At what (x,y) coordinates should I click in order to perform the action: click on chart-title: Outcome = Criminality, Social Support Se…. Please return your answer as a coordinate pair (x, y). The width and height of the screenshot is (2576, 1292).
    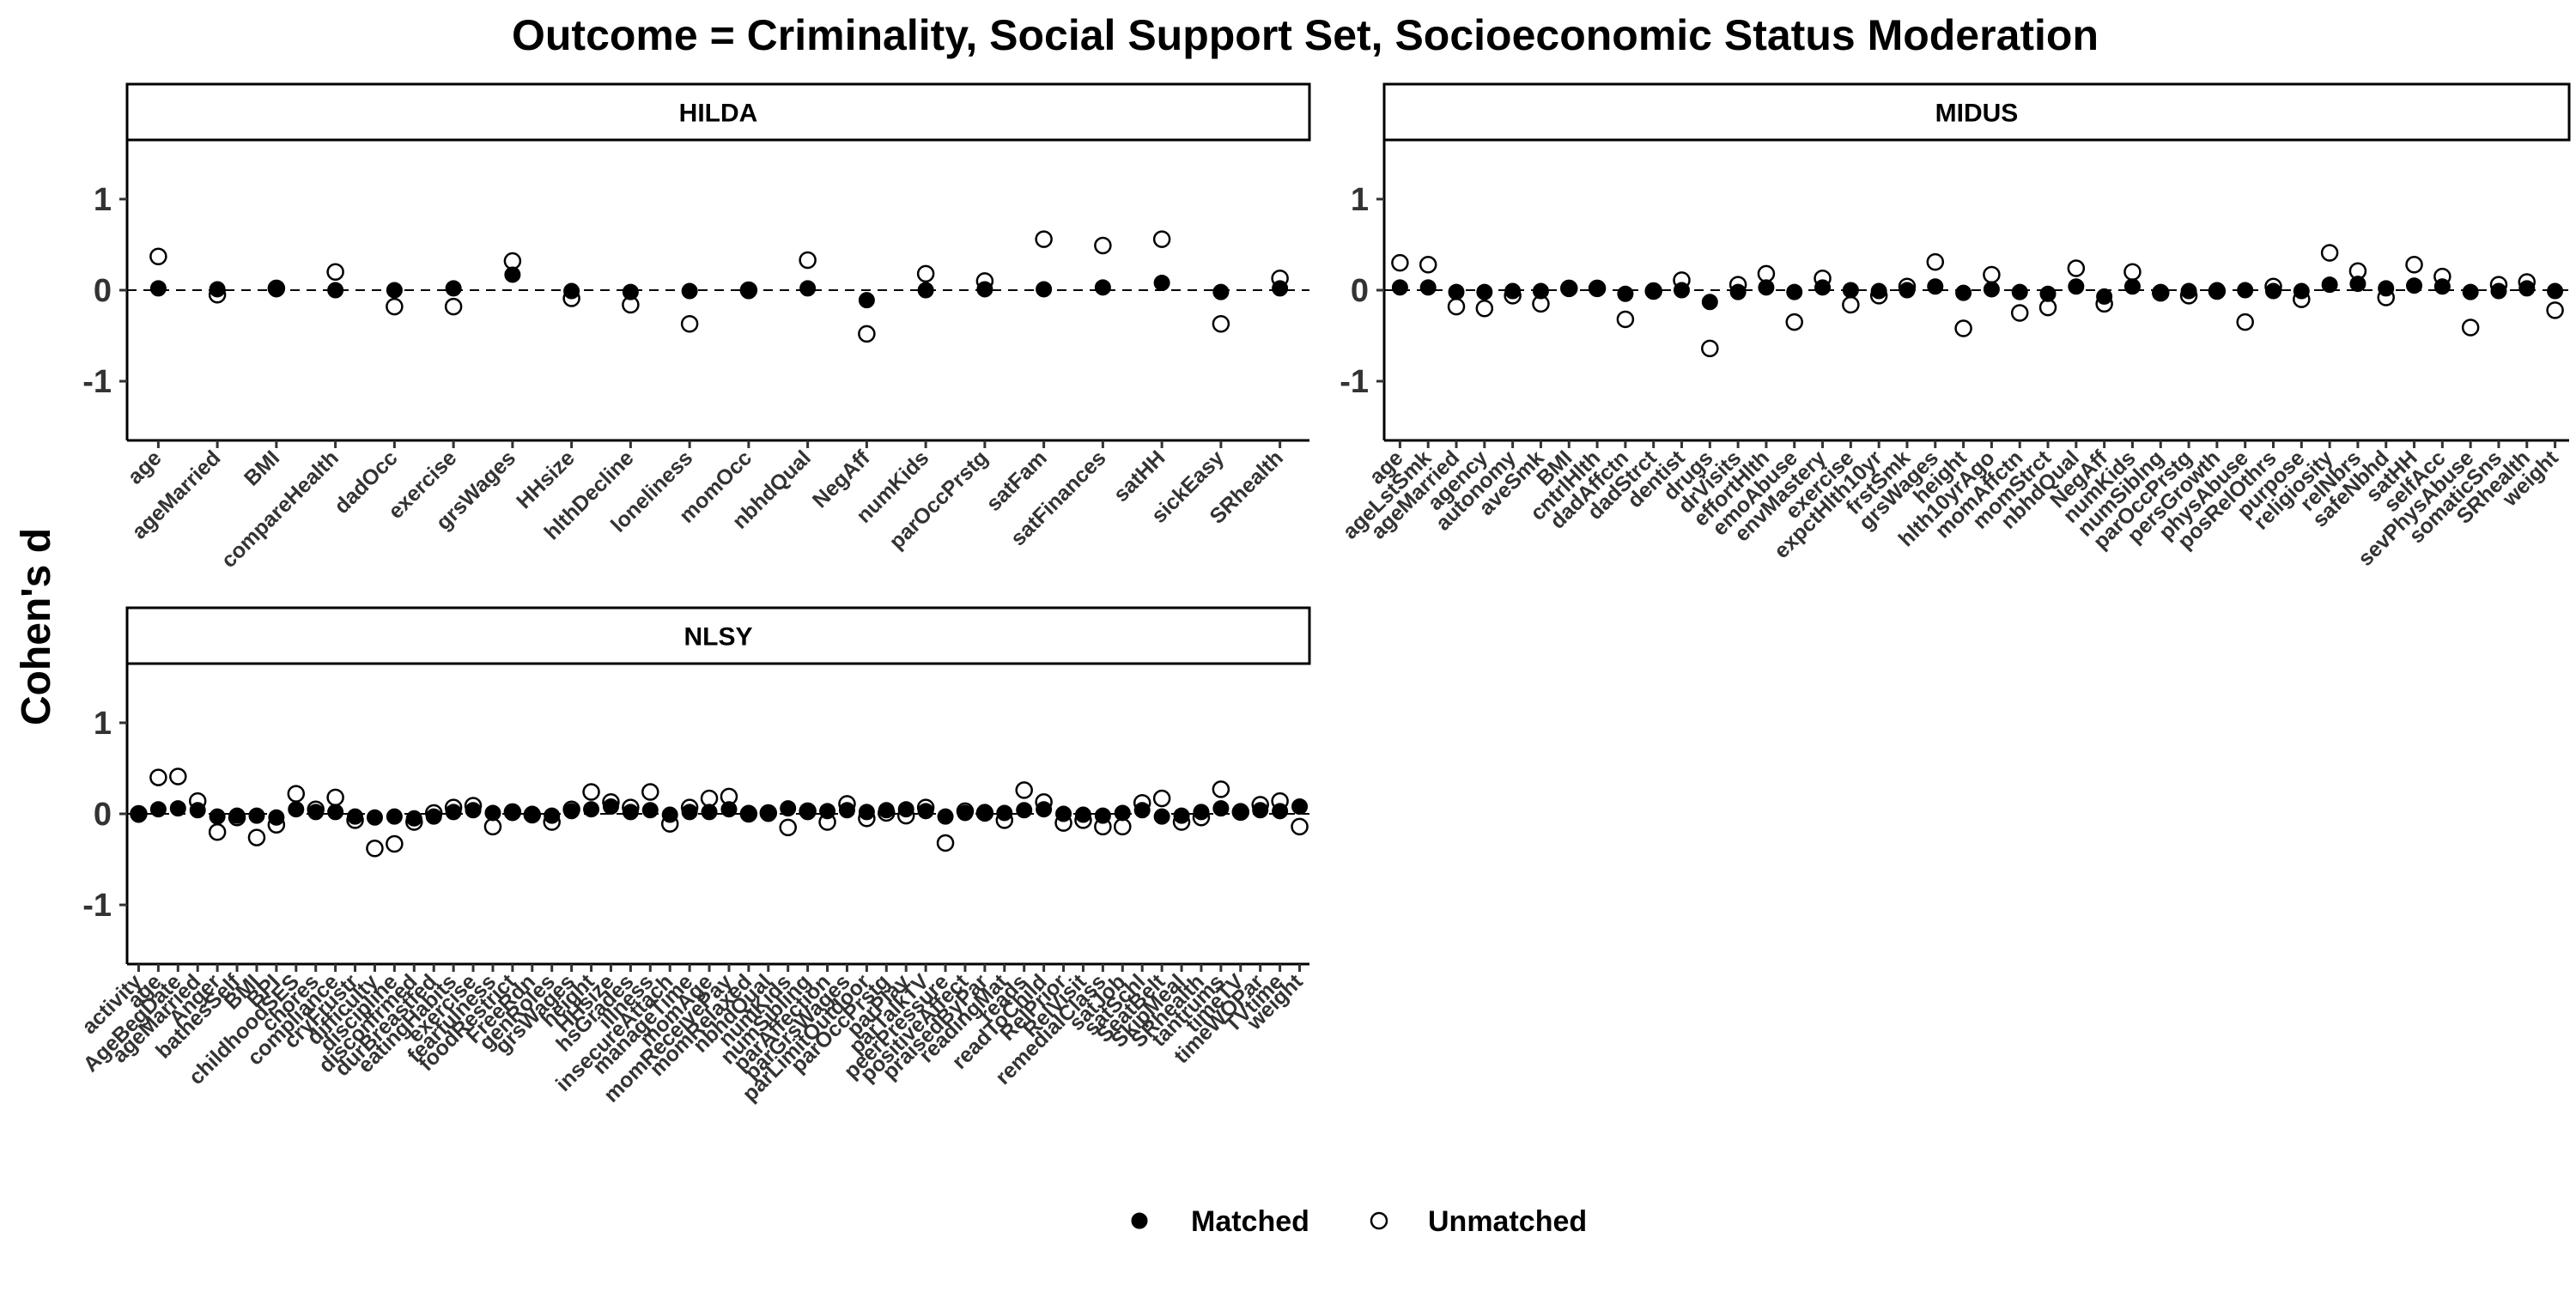
    Looking at the image, I should click on (1305, 35).